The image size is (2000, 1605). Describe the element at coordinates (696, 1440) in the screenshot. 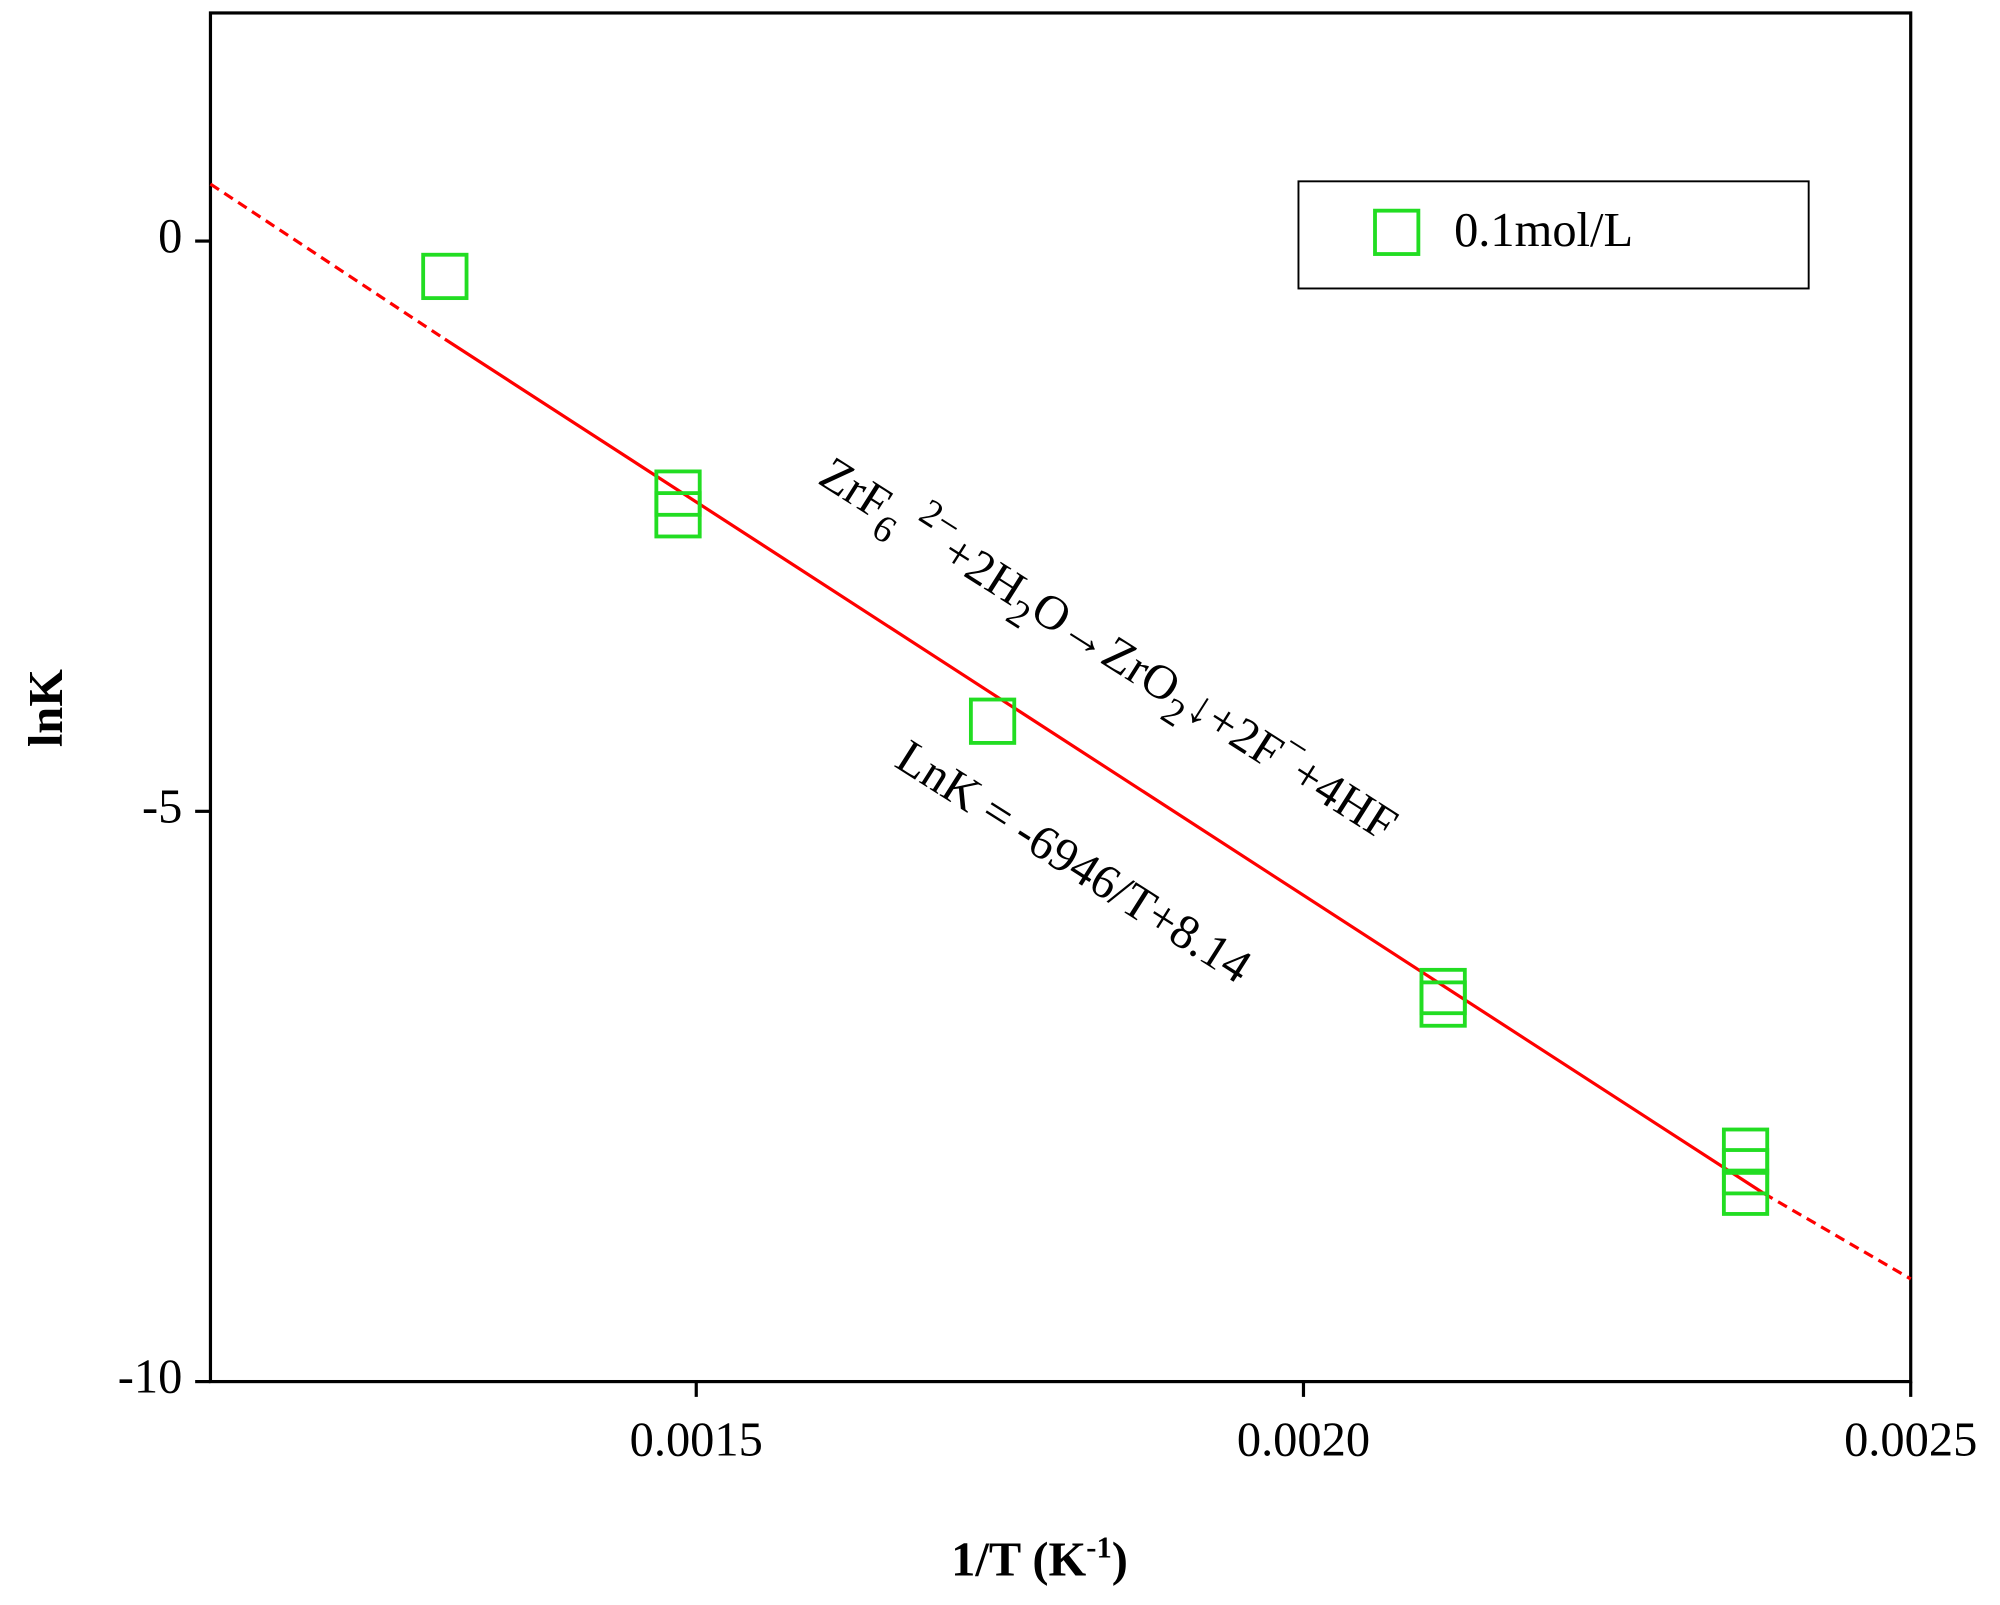

I see `x-tick-label: 0.0015` at that location.